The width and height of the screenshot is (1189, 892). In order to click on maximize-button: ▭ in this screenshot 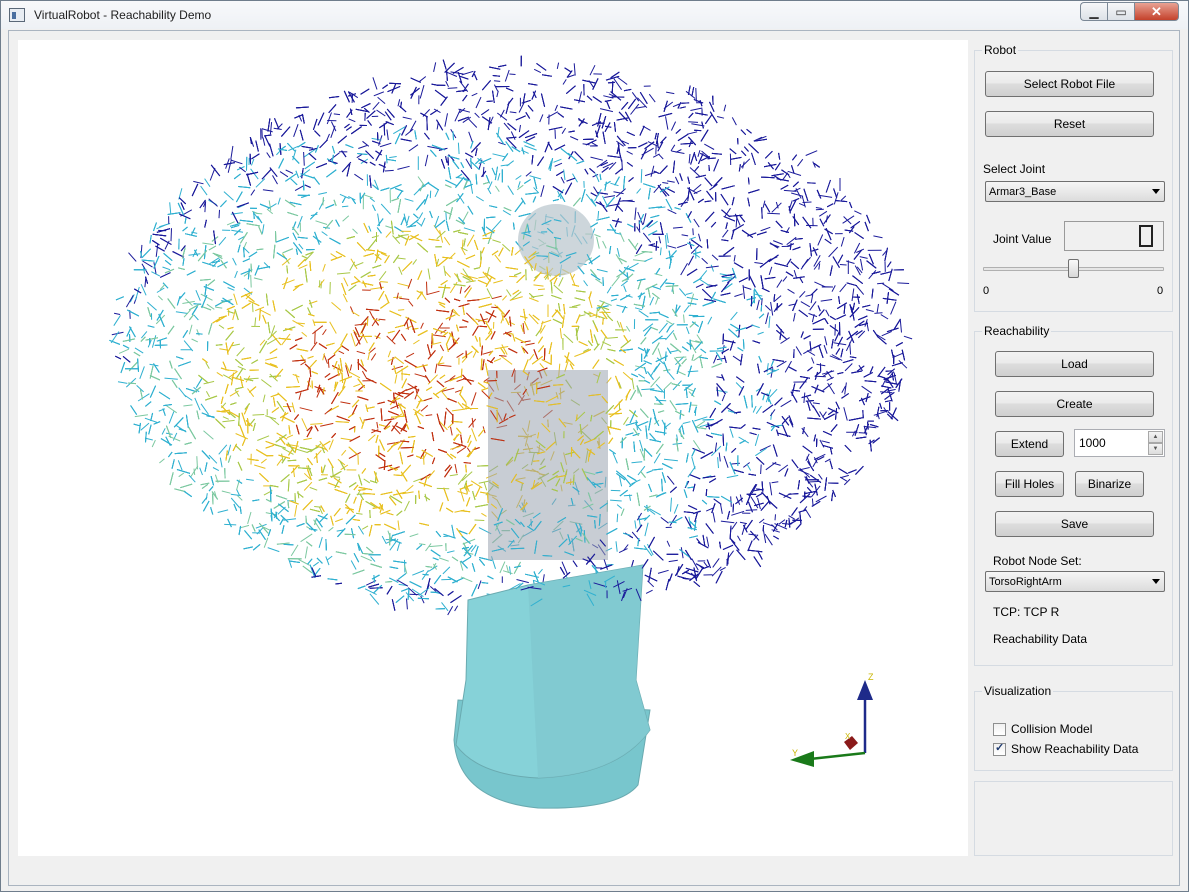, I will do `click(1120, 11)`.